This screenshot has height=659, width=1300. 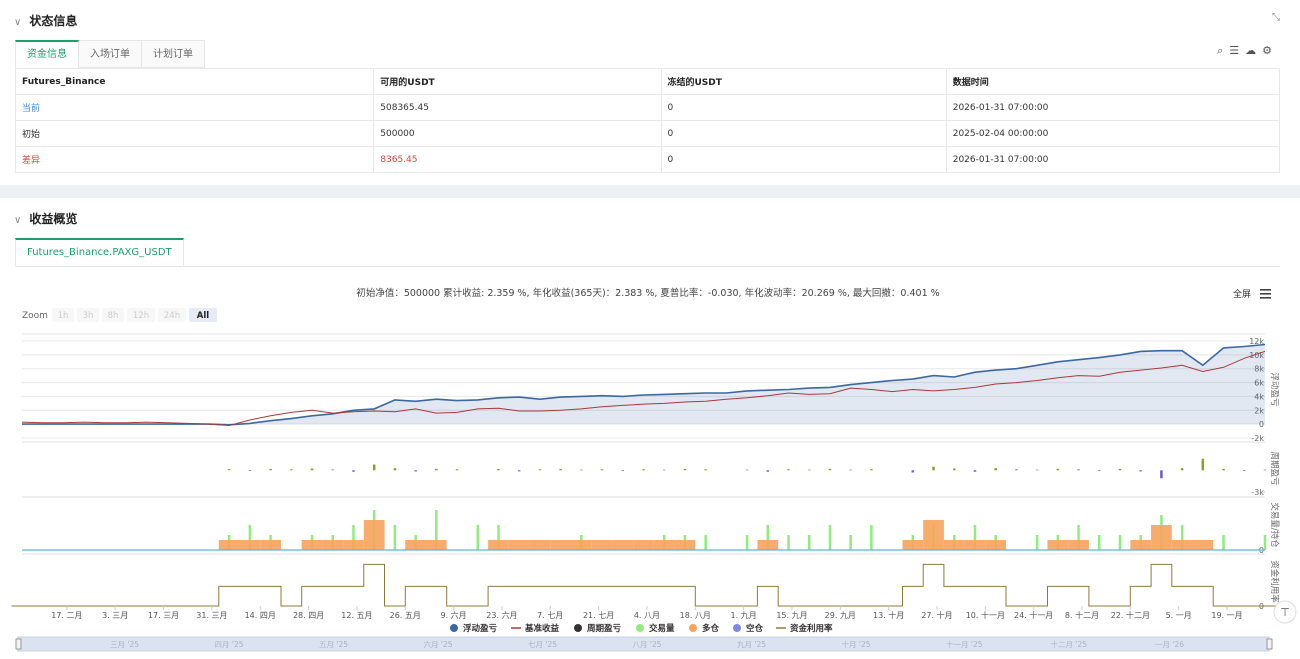 What do you see at coordinates (711, 628) in the screenshot?
I see `legend-label: 多仓` at bounding box center [711, 628].